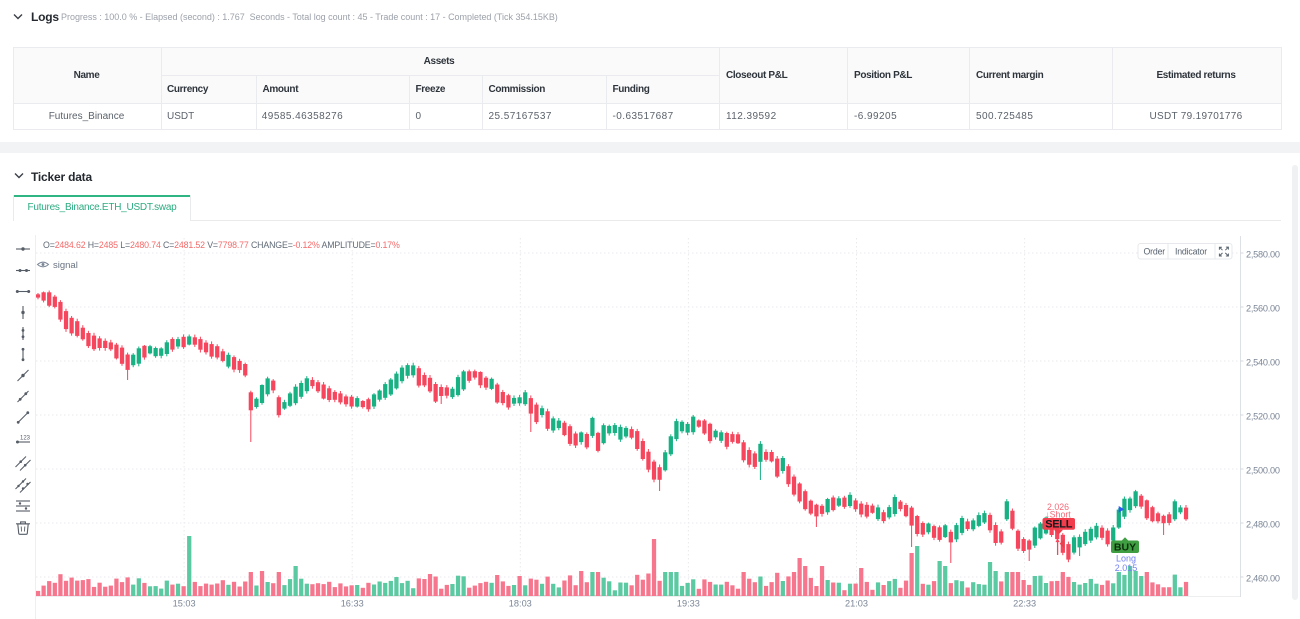 The height and width of the screenshot is (619, 1300). Describe the element at coordinates (1155, 252) in the screenshot. I see `svg-text: Order` at that location.